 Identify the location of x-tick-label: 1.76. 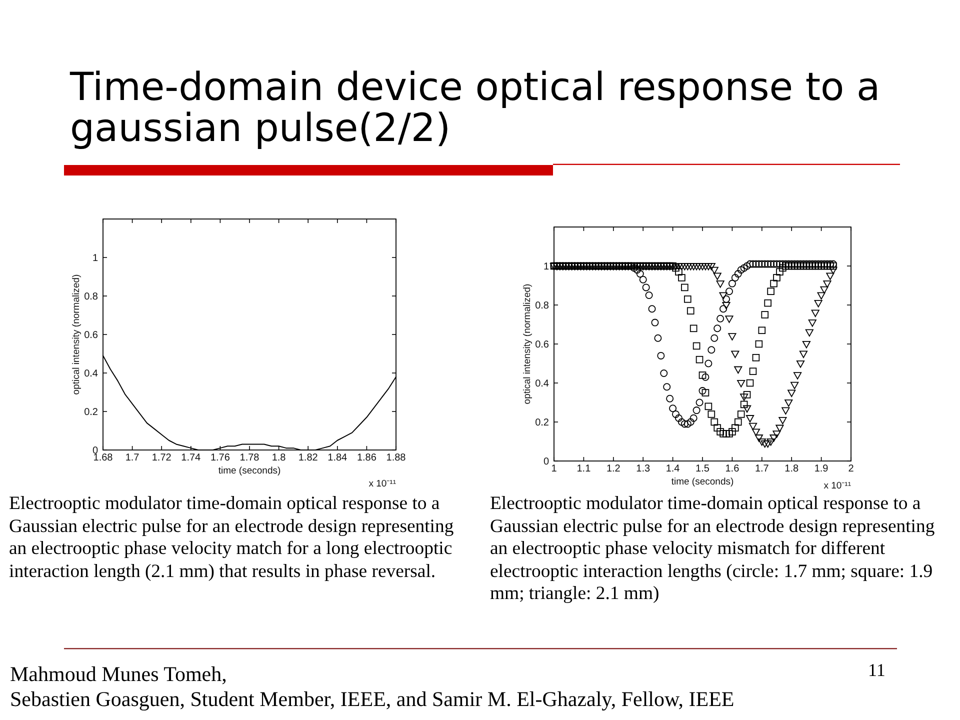
(220, 458).